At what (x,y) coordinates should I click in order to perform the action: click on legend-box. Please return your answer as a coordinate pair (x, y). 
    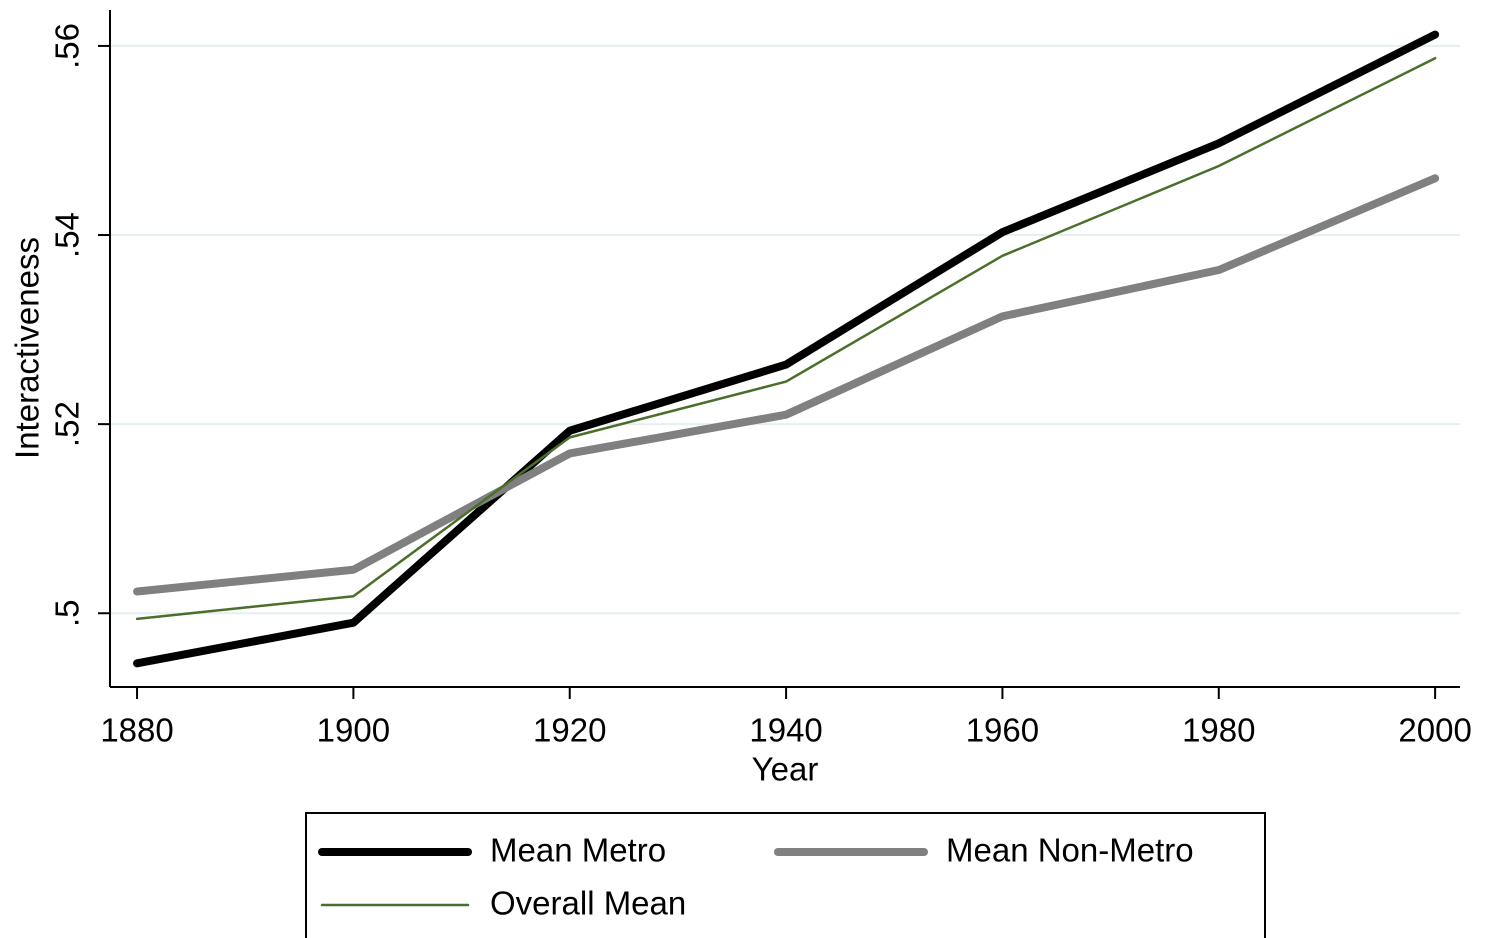
    Looking at the image, I should click on (785, 875).